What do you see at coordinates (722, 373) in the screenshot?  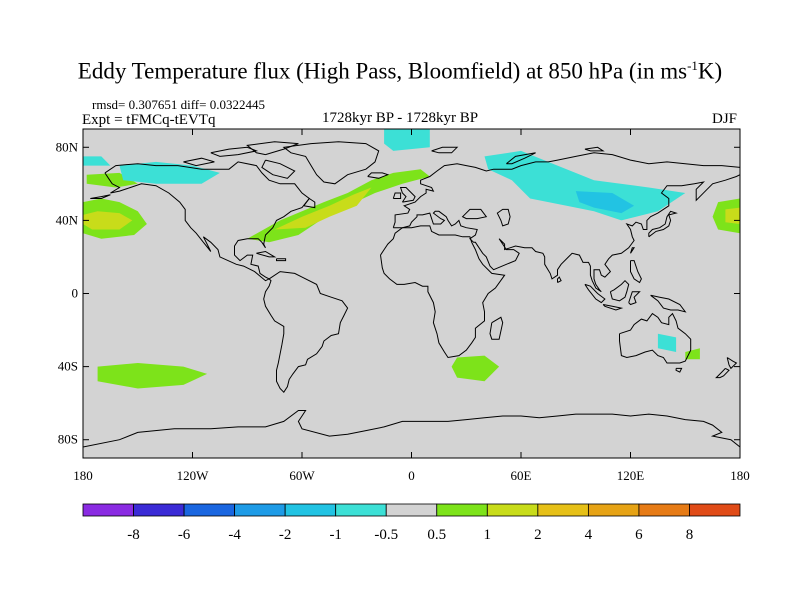 I see `coastline-new-zealand-south` at bounding box center [722, 373].